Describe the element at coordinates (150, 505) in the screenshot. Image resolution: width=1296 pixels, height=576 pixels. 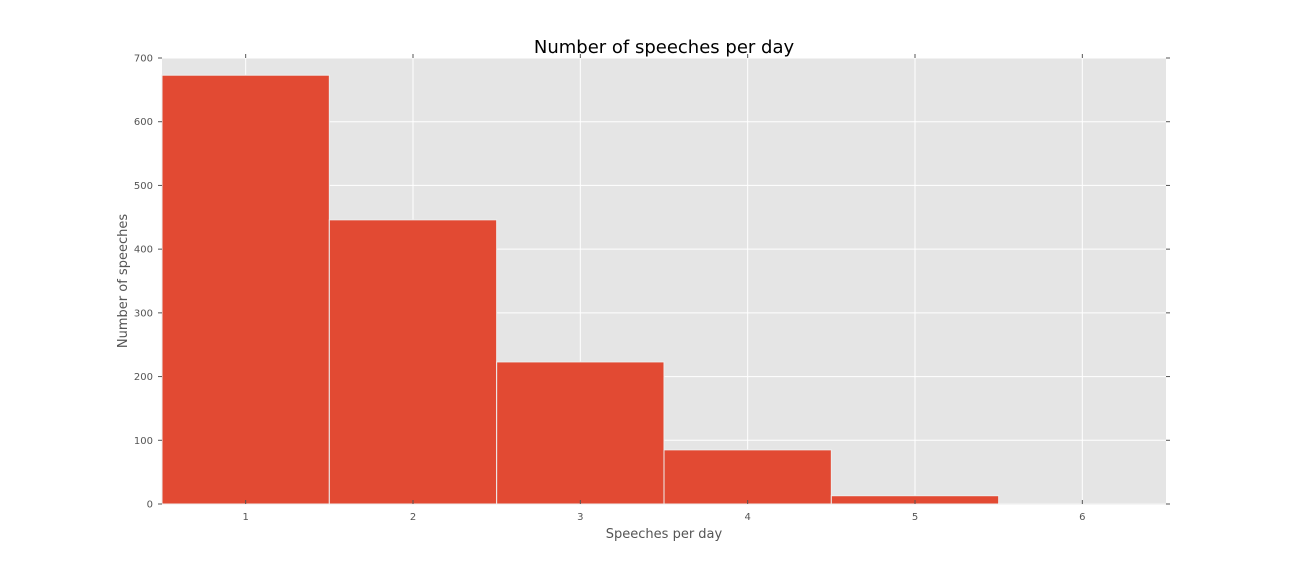
I see `y-tick-label: 0` at that location.